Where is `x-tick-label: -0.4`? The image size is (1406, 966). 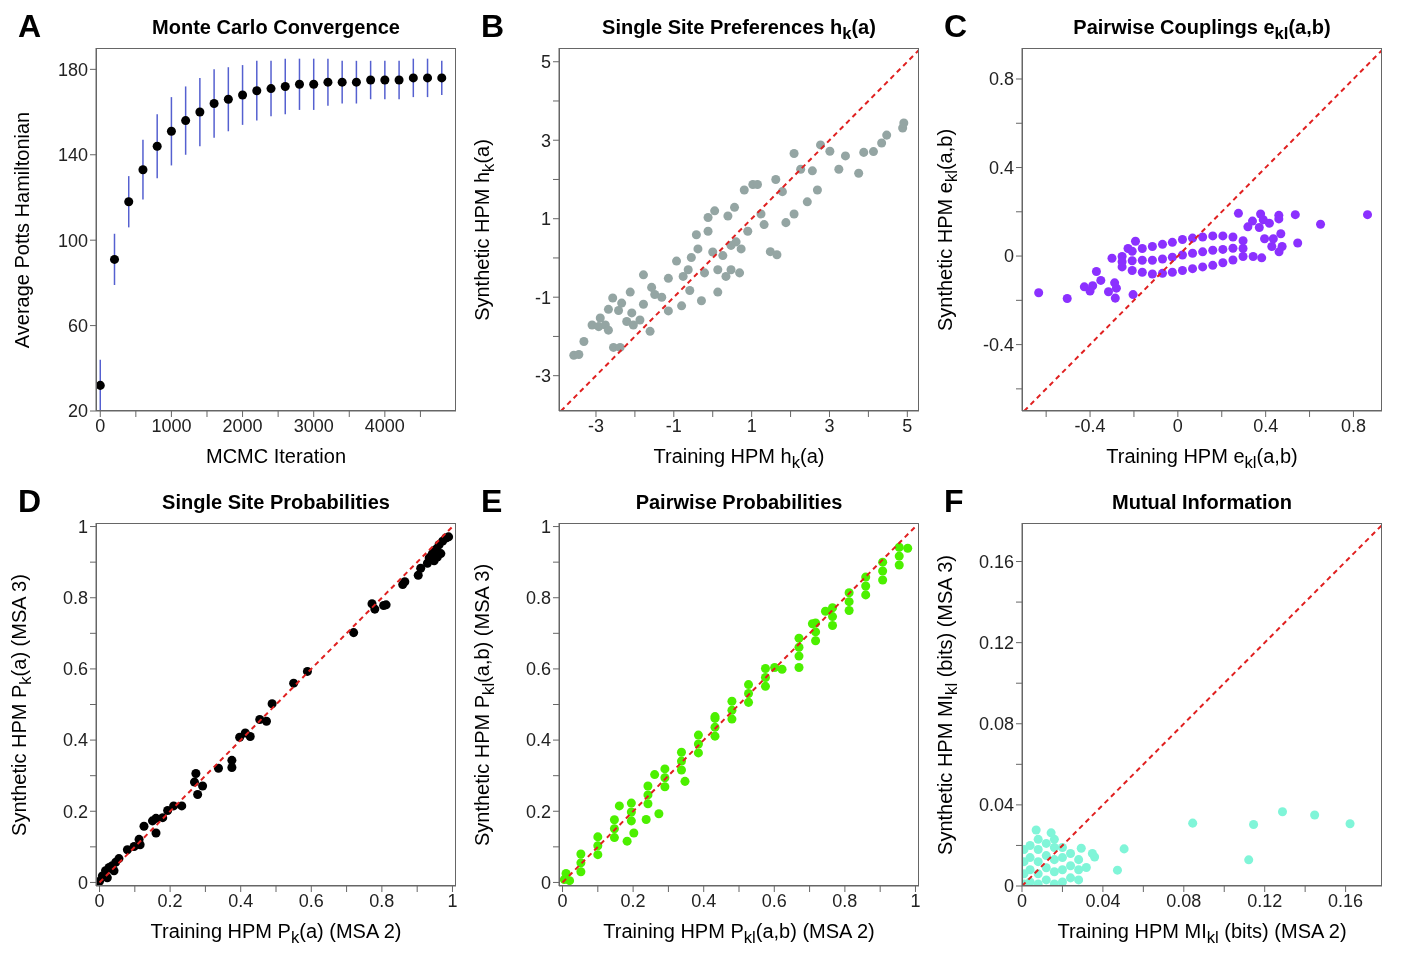 x-tick-label: -0.4 is located at coordinates (1090, 425).